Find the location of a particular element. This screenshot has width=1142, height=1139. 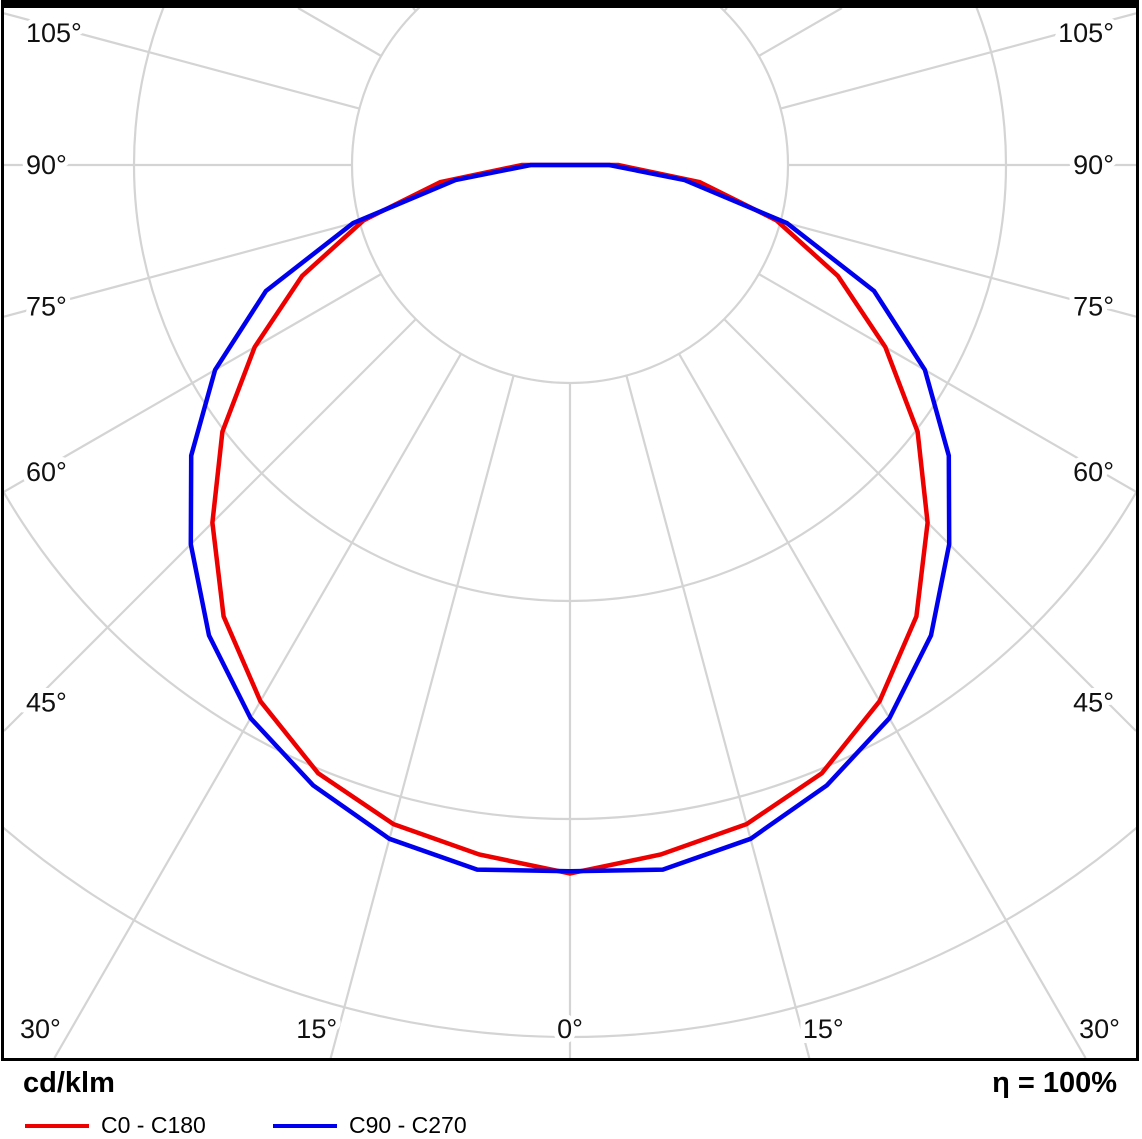

efficiency-label: η = 100% is located at coordinates (1054, 1083).